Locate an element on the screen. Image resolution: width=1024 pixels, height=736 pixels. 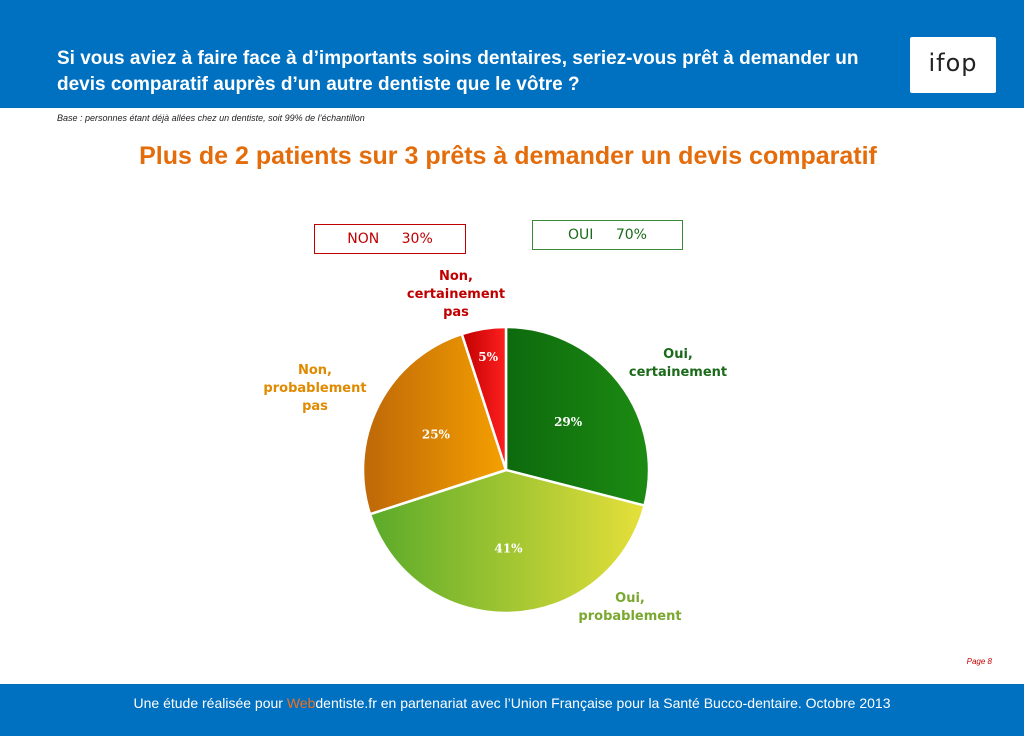
label-non-probablement-pas-text: Non, probablement pas is located at coordinates (315, 388).